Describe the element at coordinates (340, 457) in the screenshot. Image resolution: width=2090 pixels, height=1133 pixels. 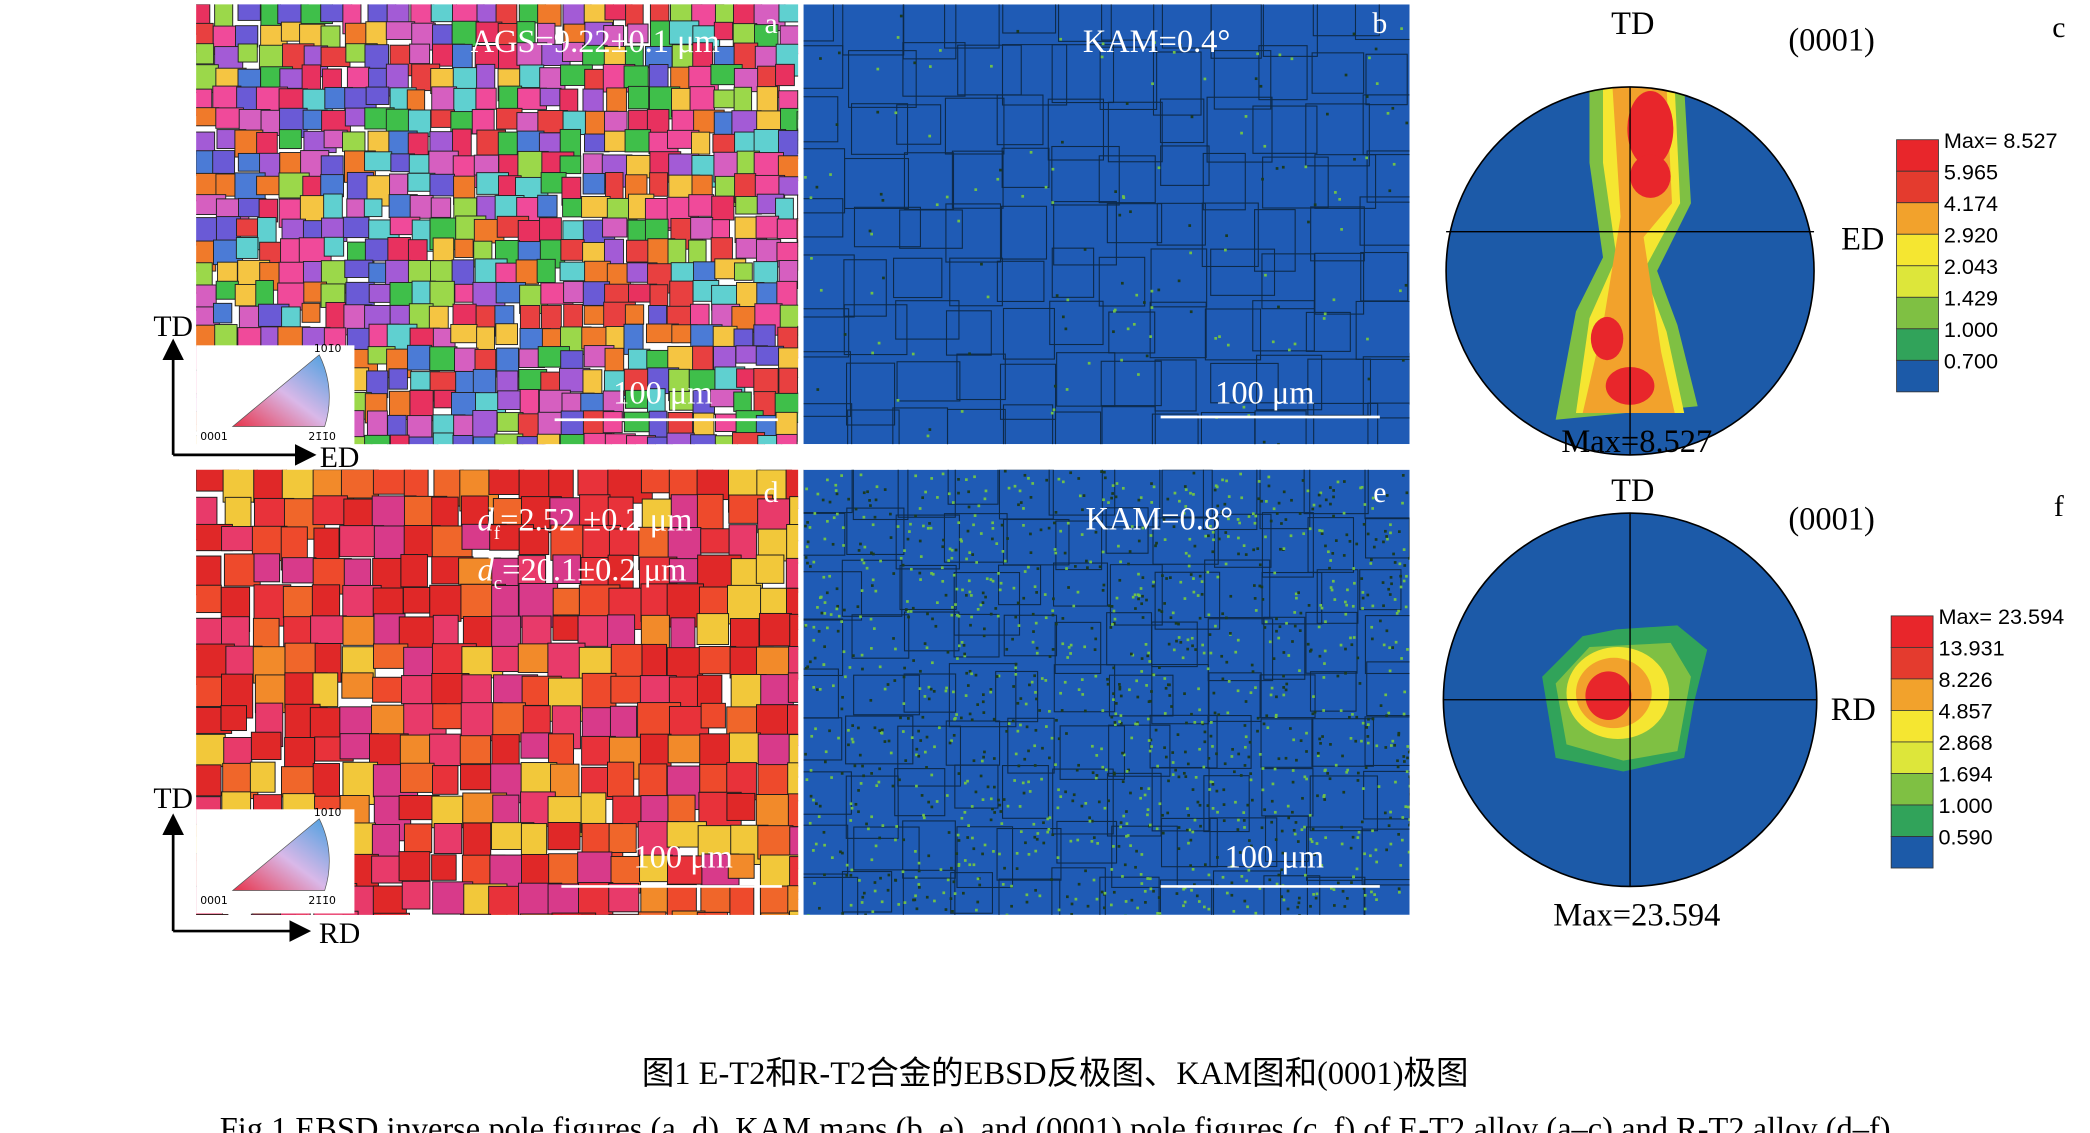
I see `axis-label: ED` at that location.